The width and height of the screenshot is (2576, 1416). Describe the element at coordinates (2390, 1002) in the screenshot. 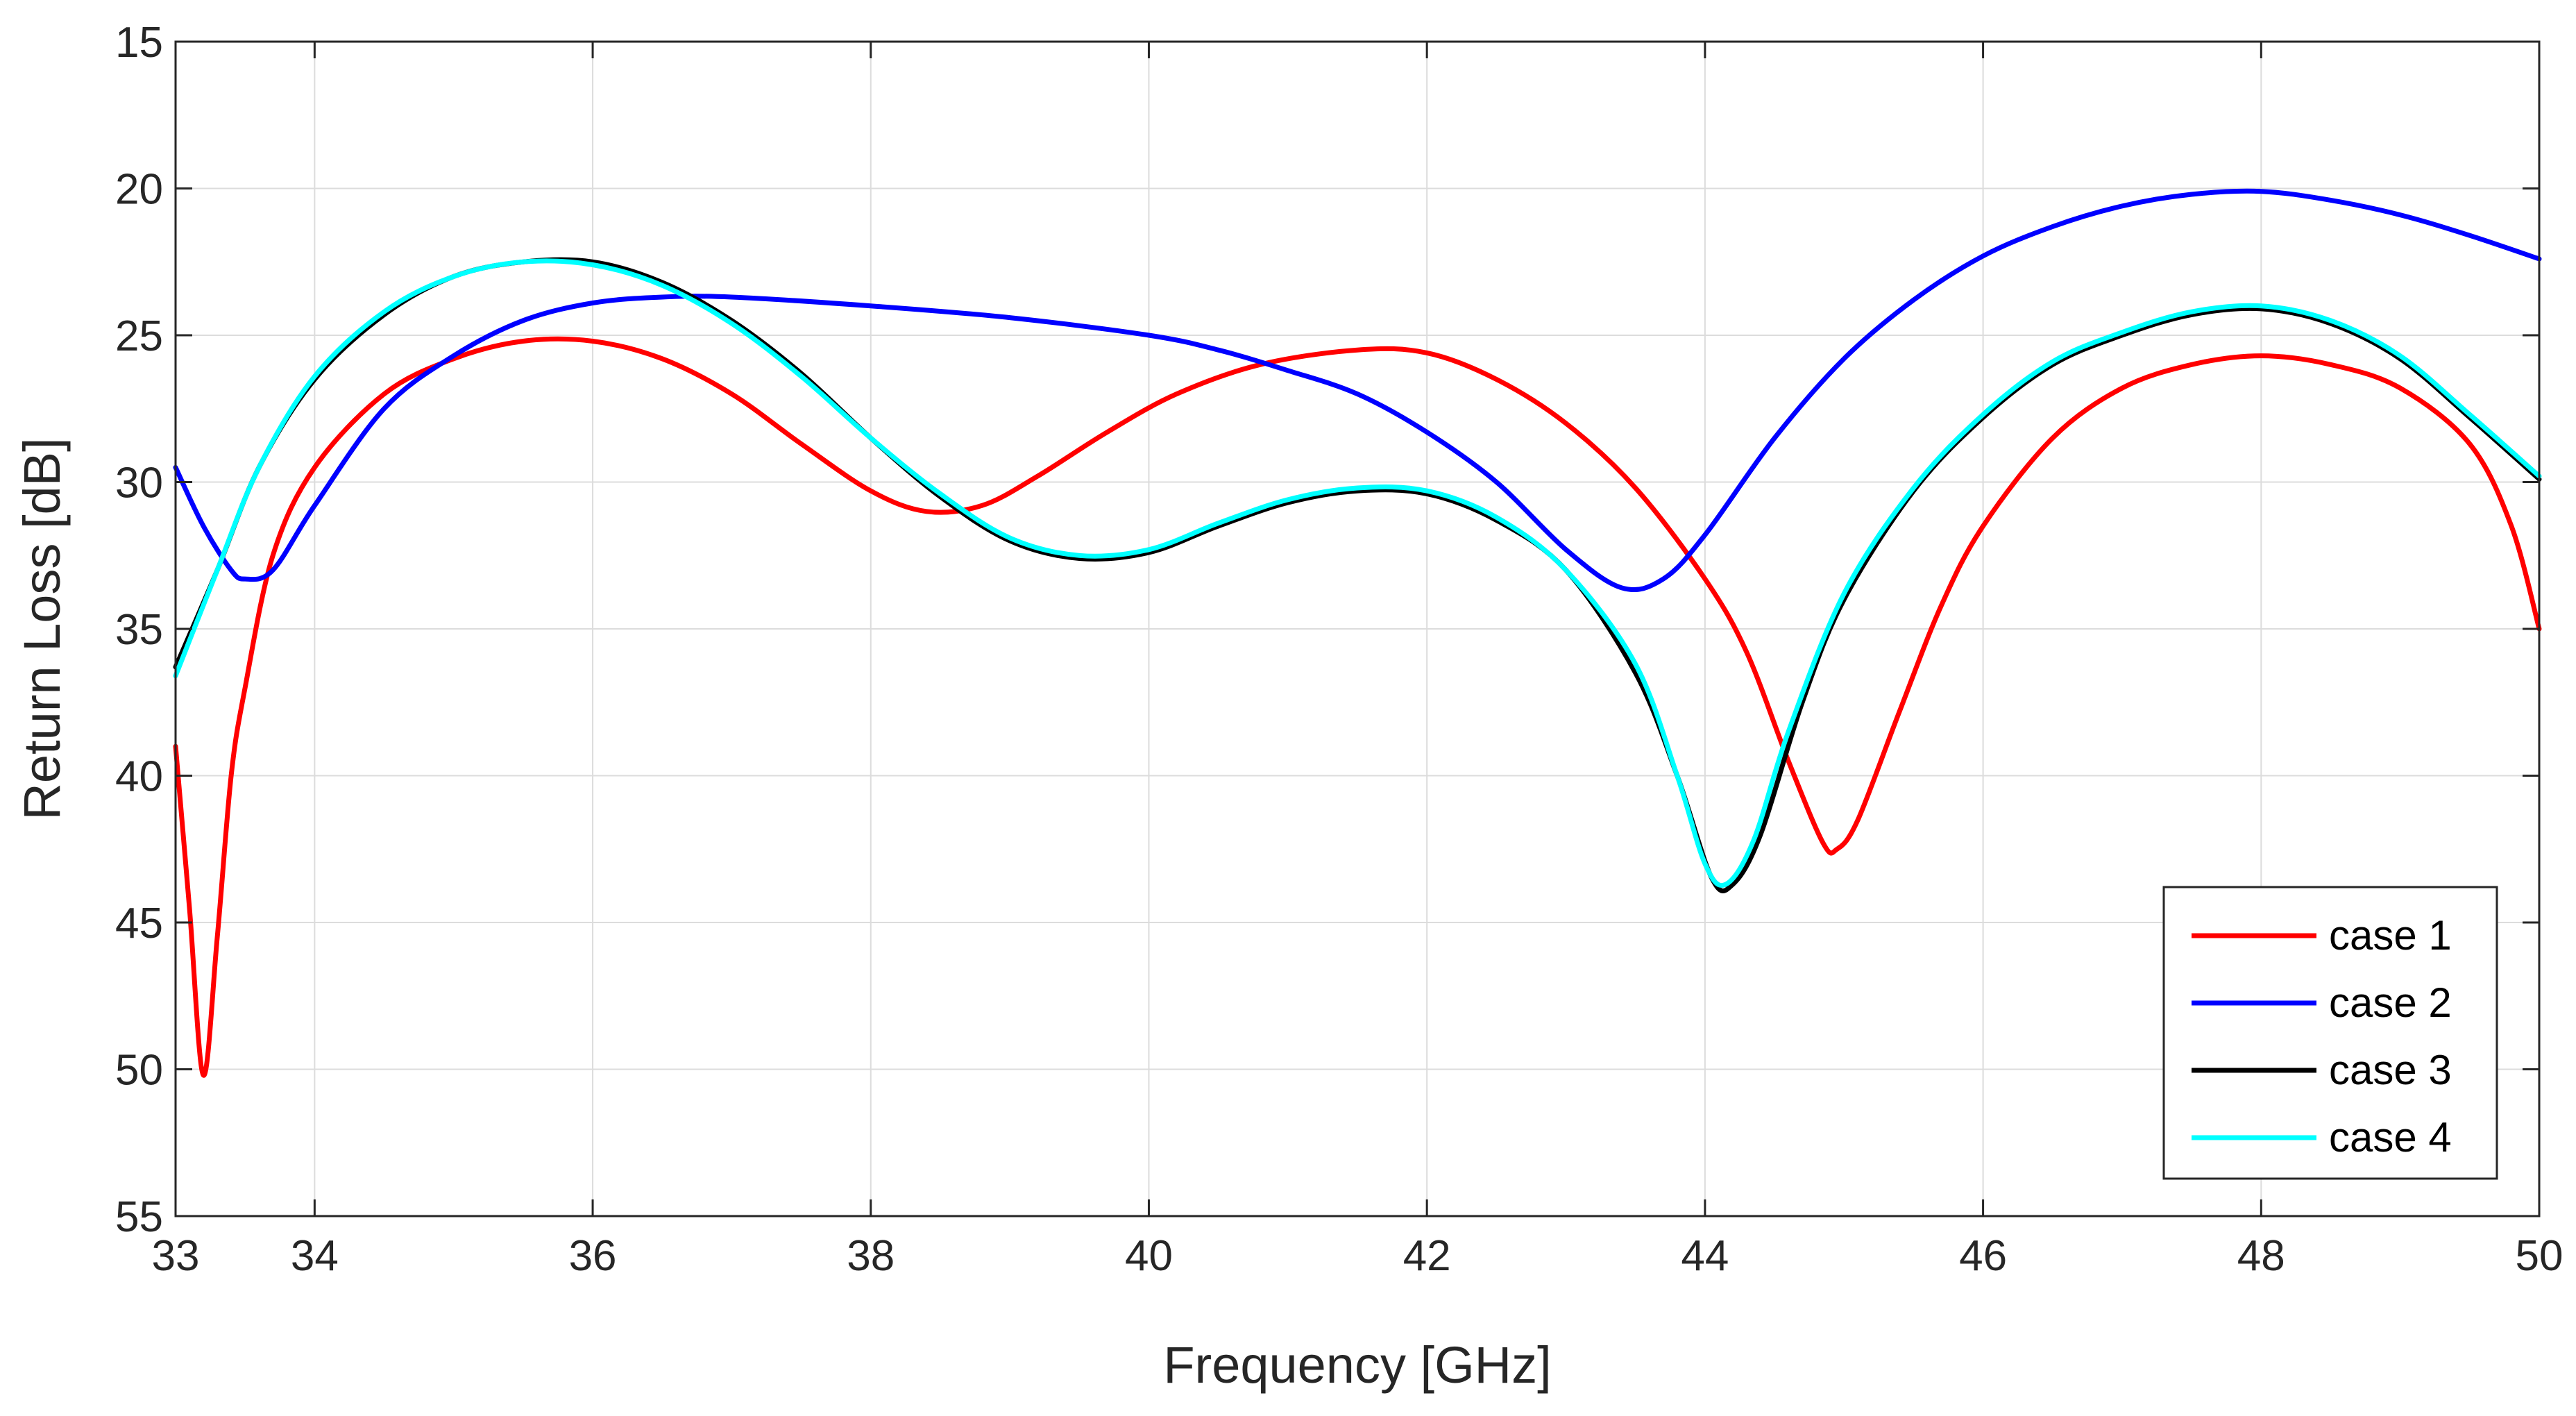

I see `legend-label-case-2: case 2` at that location.